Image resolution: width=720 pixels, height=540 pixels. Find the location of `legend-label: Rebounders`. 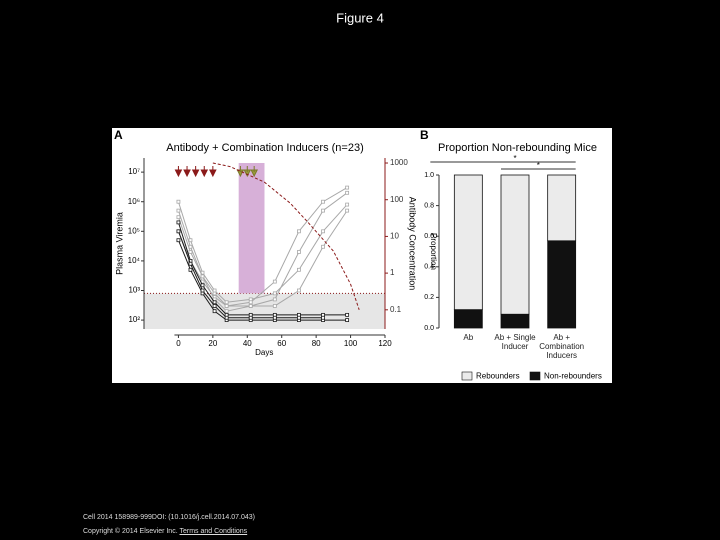

legend-label: Rebounders is located at coordinates (498, 376).